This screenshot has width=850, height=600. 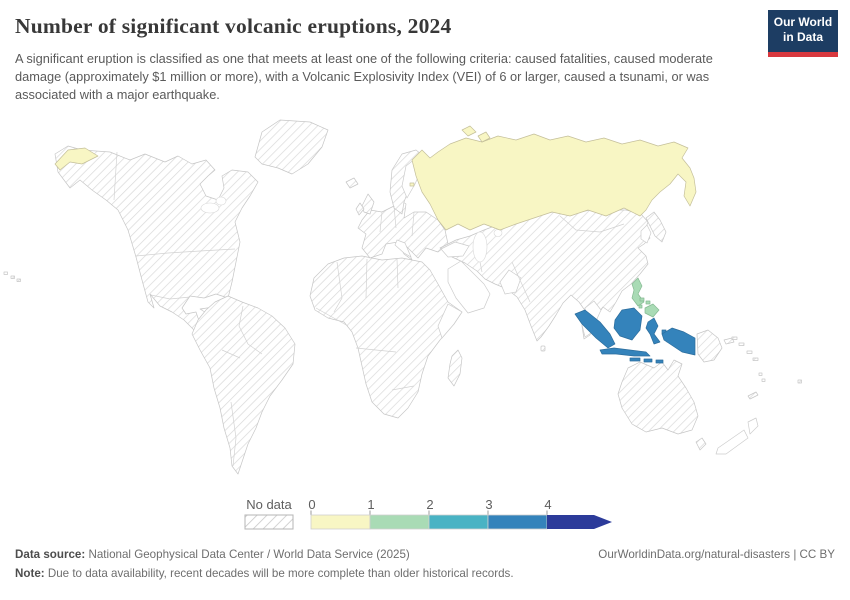 I want to click on map-legend: No data 0 1 2 3 4, so click(x=428, y=513).